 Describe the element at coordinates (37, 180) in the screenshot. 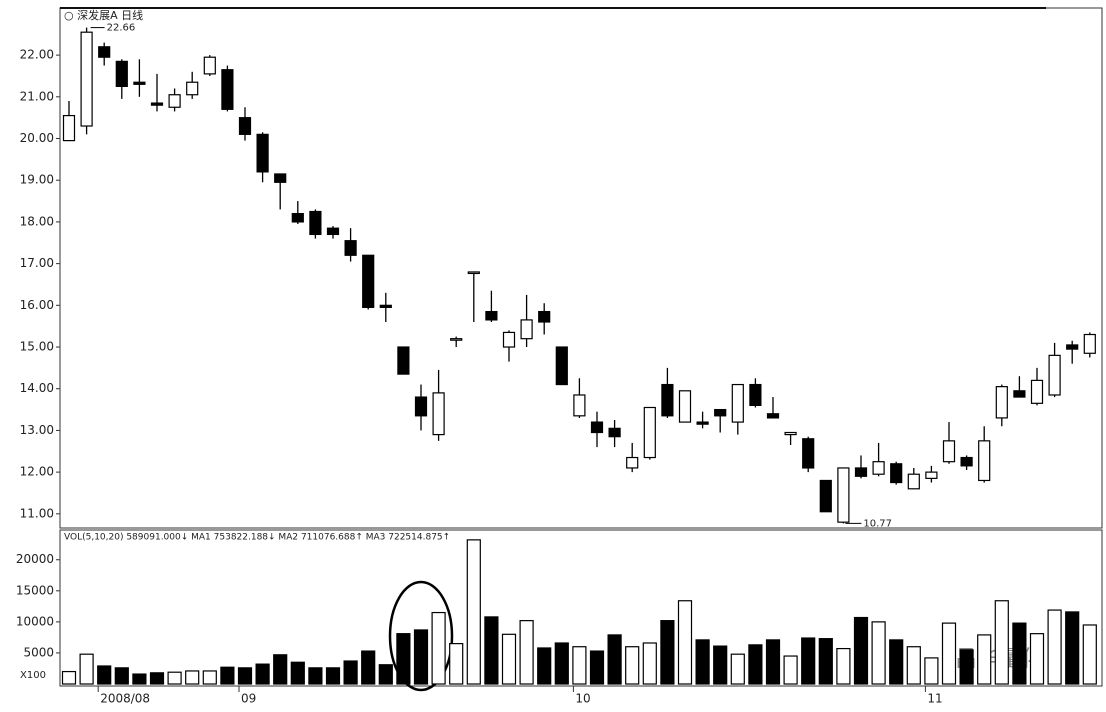

I see `y-tick-label: 19.00` at that location.